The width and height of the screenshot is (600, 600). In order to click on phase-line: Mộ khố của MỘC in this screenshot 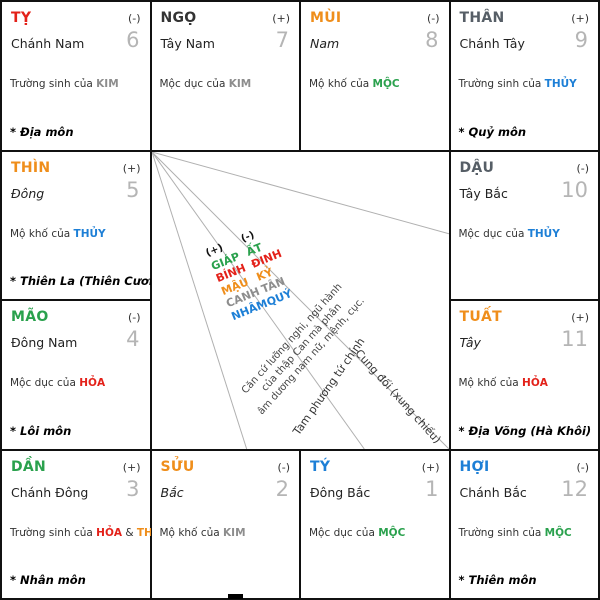, I will do `click(378, 84)`.